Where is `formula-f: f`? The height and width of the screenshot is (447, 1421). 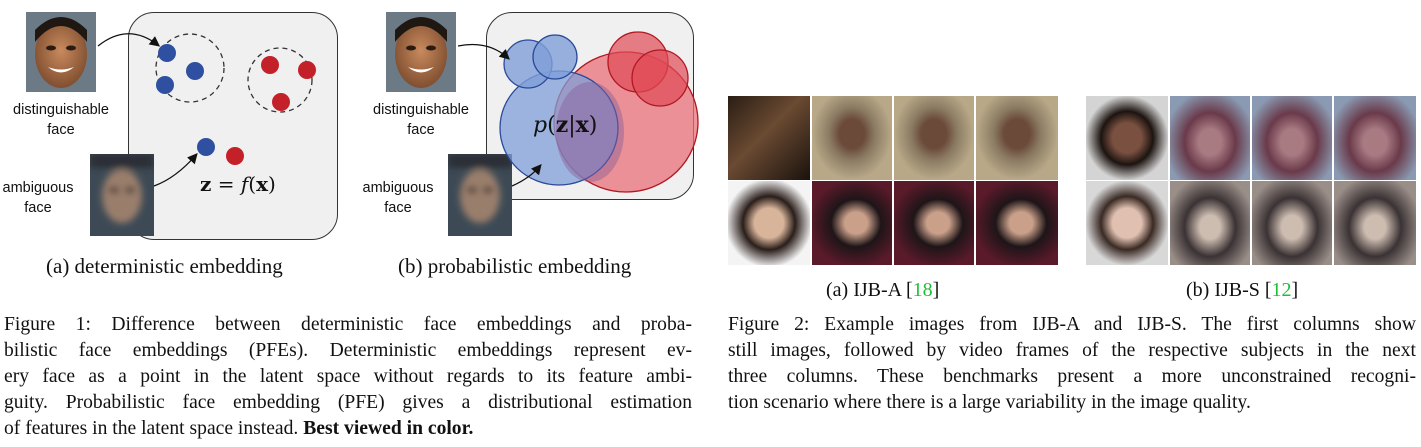
formula-f: f is located at coordinates (244, 184).